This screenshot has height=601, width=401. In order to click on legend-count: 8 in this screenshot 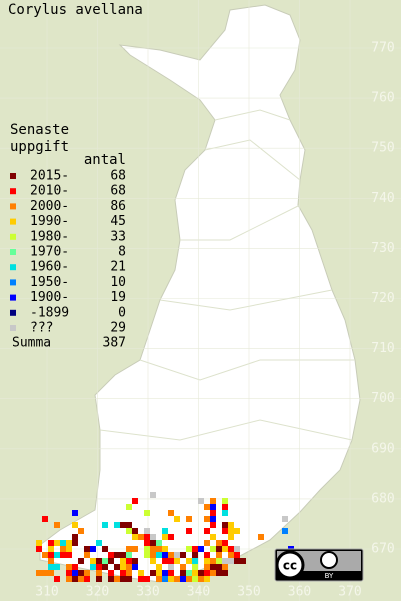, I will do `click(122, 252)`.